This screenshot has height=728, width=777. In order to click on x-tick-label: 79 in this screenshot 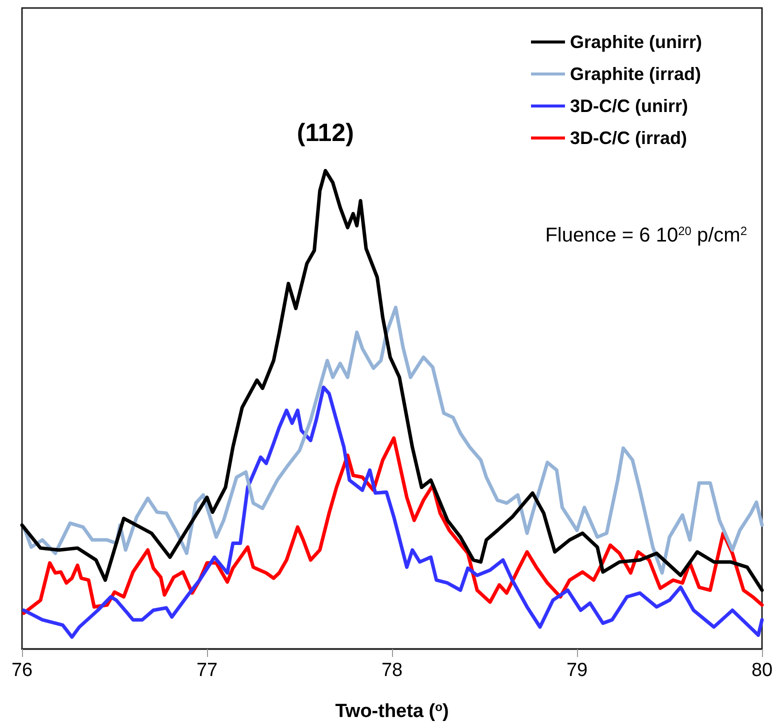, I will do `click(577, 670)`.